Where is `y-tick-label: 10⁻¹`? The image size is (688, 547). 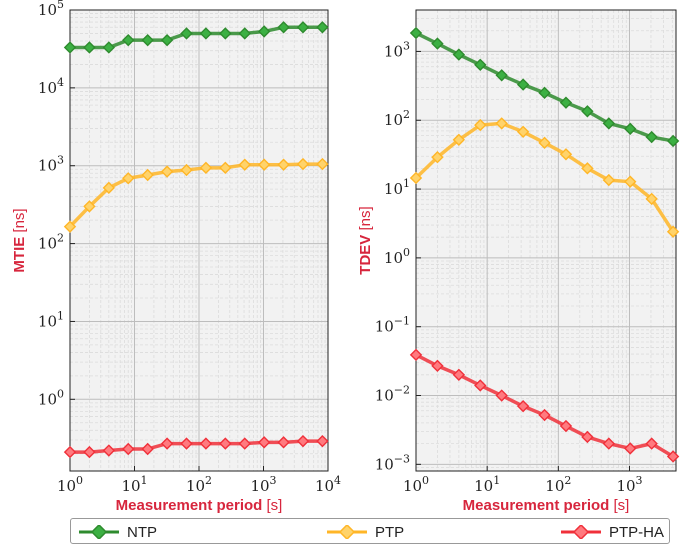 y-tick-label: 10⁻¹ is located at coordinates (392, 325).